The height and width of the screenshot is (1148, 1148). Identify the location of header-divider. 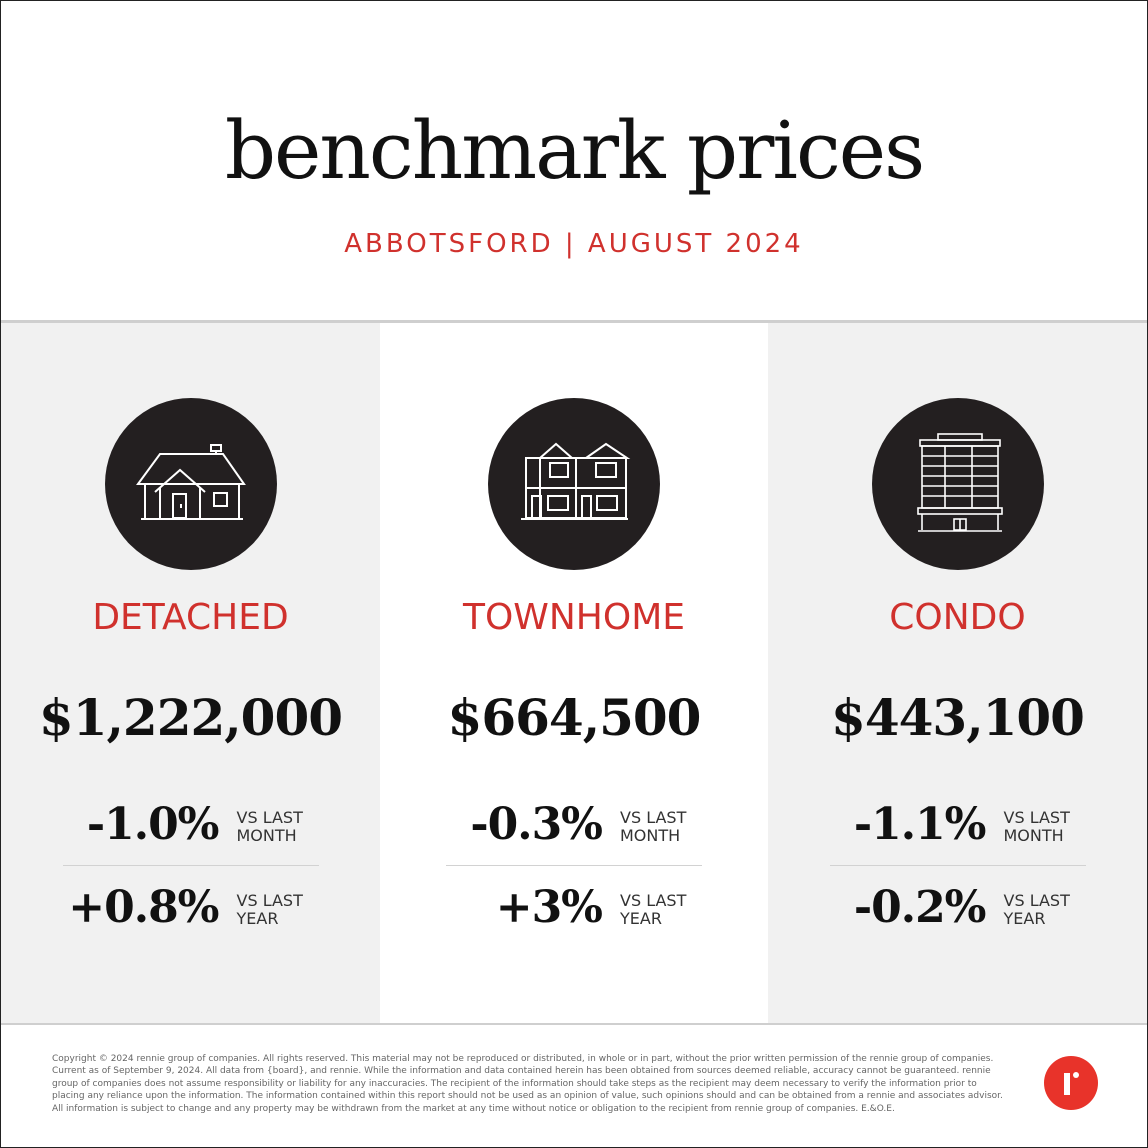
(574, 321).